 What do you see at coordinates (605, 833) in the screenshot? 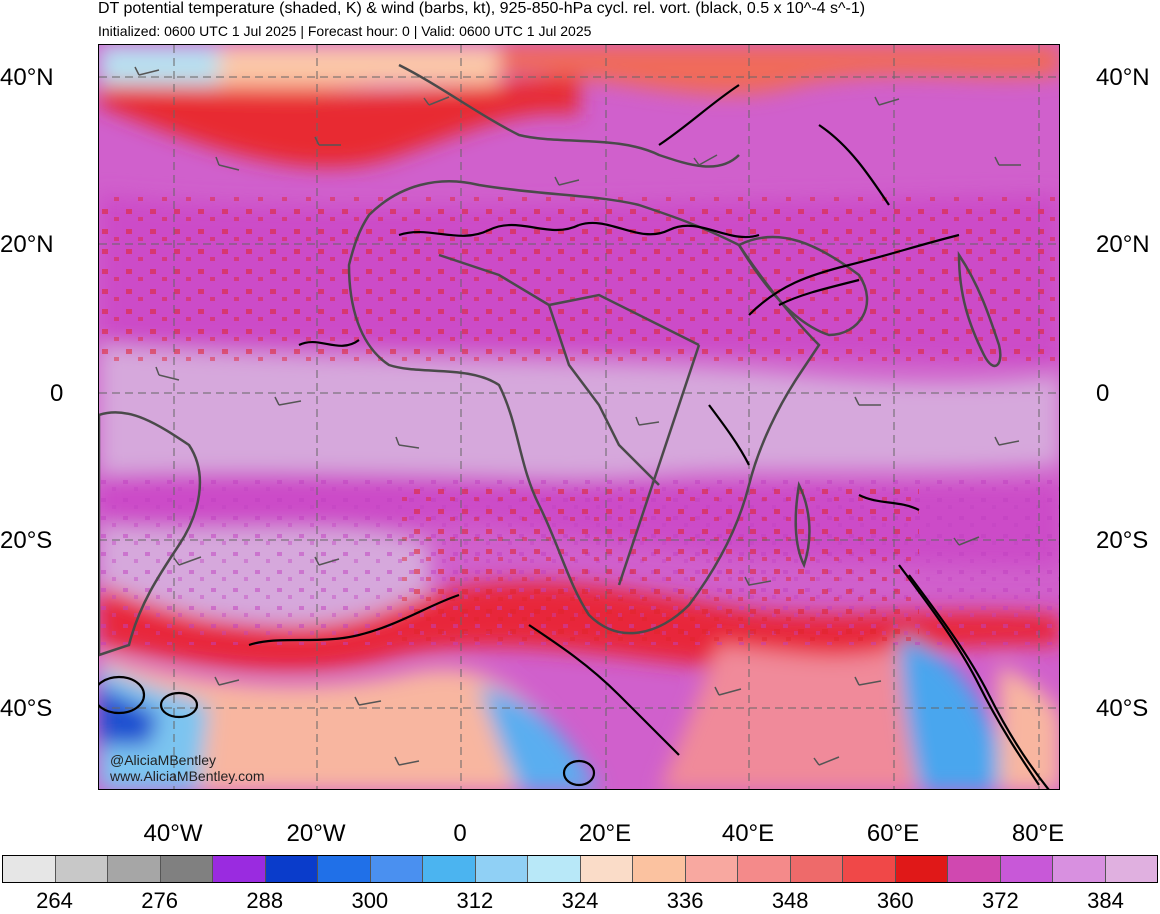
I see `lon-label-20e: 20°E` at bounding box center [605, 833].